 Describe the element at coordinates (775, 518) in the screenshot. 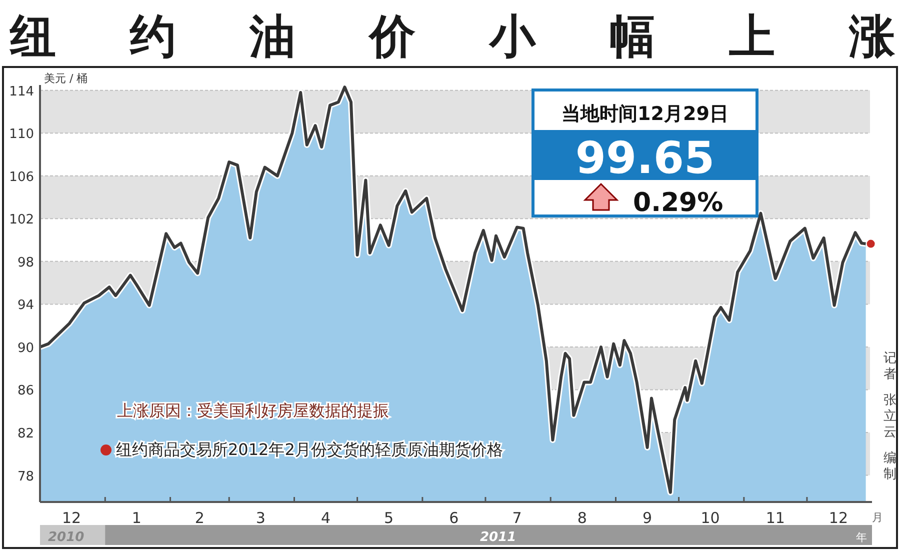

I see `x-tick-label: 11` at that location.